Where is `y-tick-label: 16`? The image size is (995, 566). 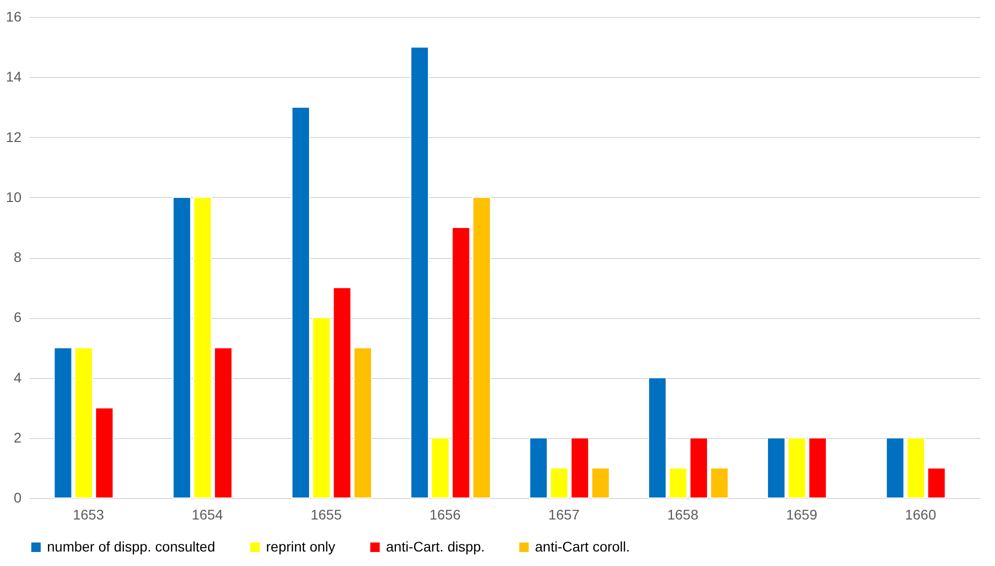
y-tick-label: 16 is located at coordinates (14, 16).